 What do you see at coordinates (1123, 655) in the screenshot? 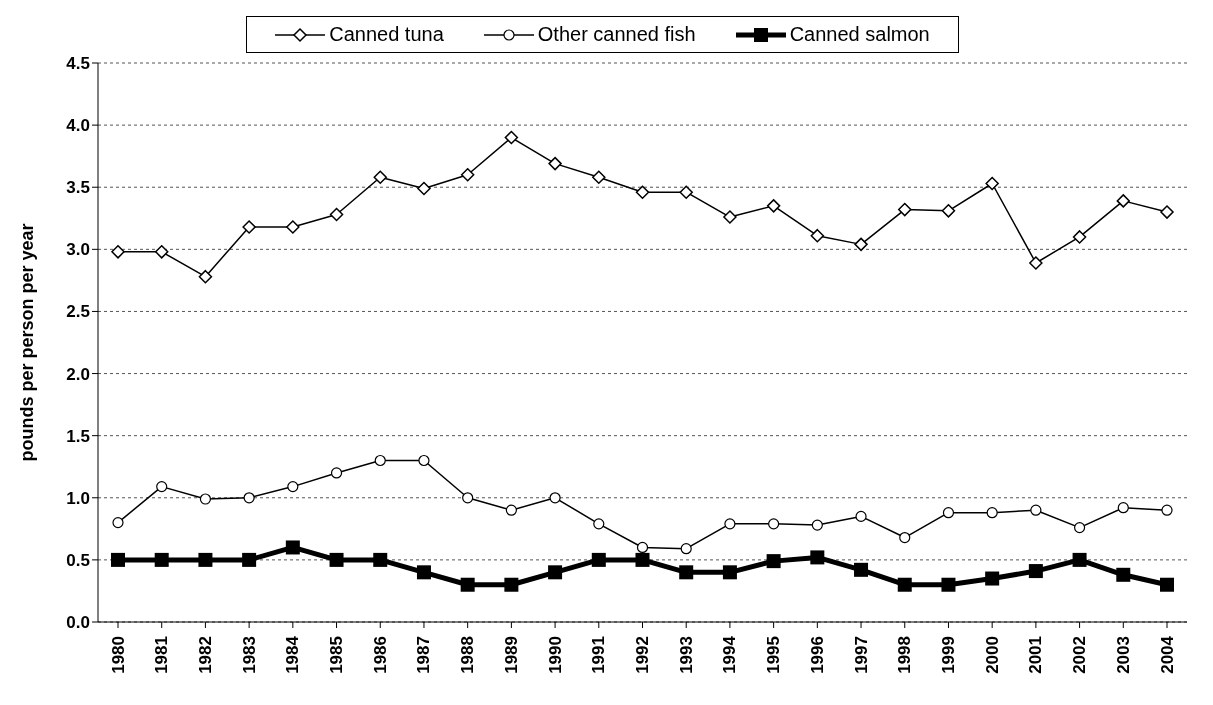
I see `x-tick-label: 2003` at bounding box center [1123, 655].